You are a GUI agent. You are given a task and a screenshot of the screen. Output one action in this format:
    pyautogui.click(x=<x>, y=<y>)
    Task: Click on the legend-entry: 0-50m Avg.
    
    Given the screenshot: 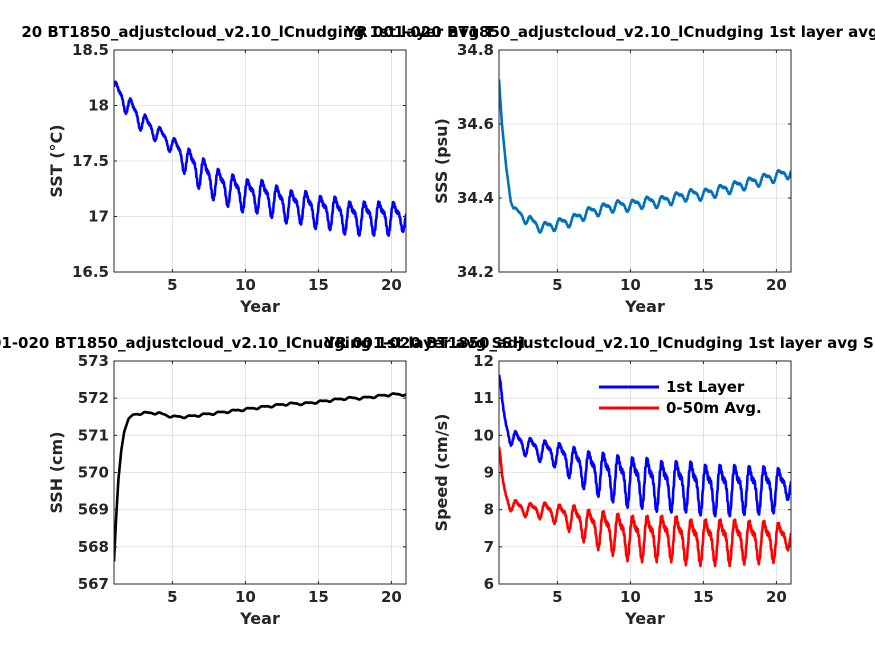 What is the action you would take?
    pyautogui.click(x=714, y=408)
    